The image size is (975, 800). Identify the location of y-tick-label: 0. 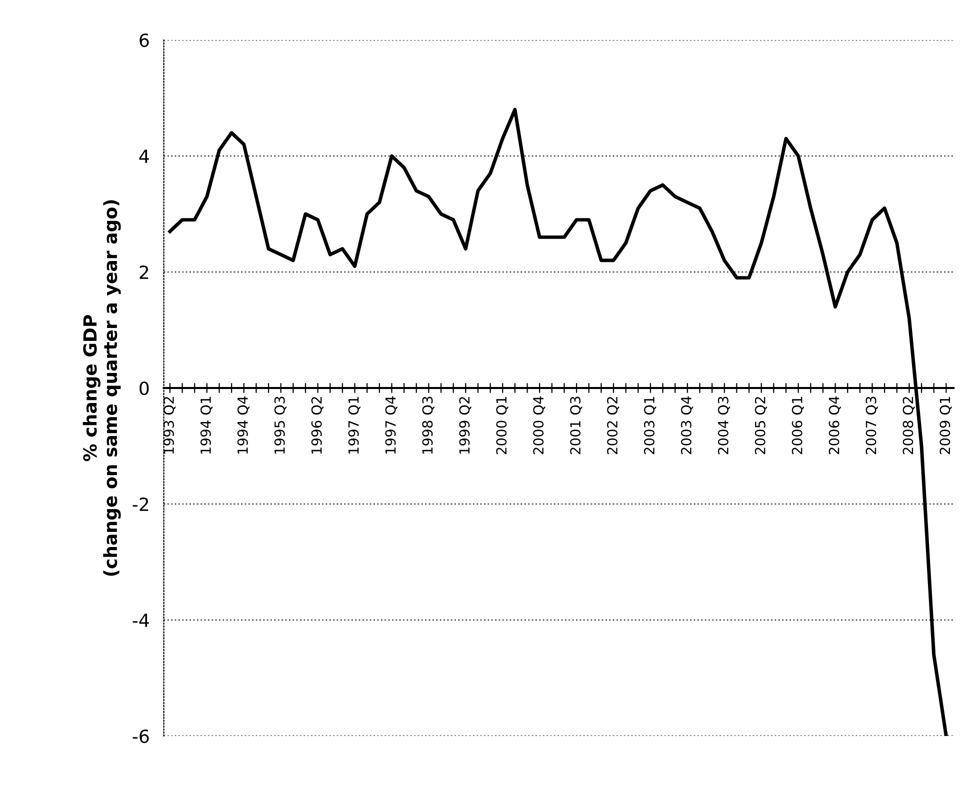
(144, 388).